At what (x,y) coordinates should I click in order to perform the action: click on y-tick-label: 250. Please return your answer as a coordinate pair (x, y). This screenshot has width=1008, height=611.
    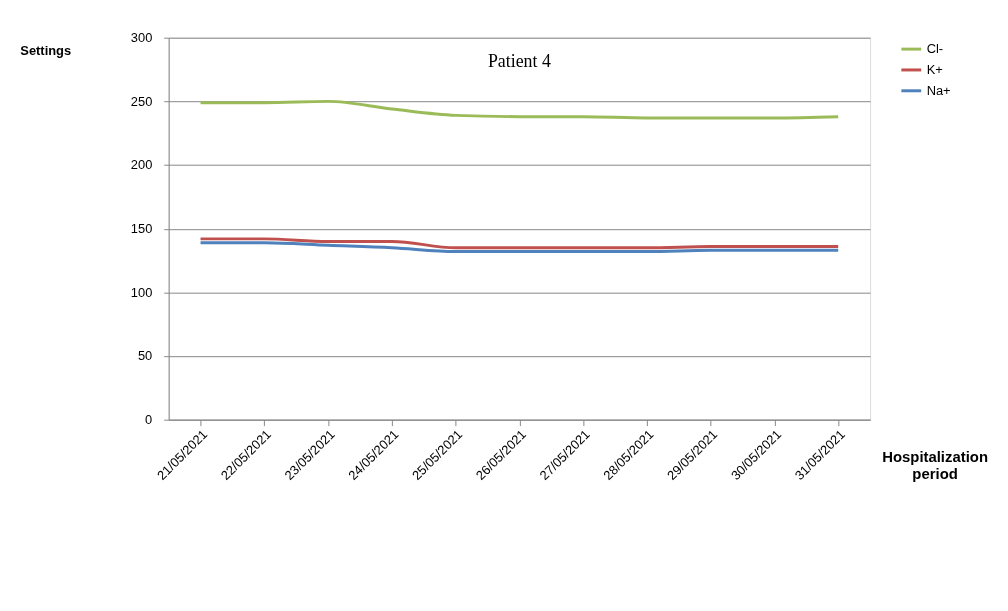
    Looking at the image, I should click on (141, 101).